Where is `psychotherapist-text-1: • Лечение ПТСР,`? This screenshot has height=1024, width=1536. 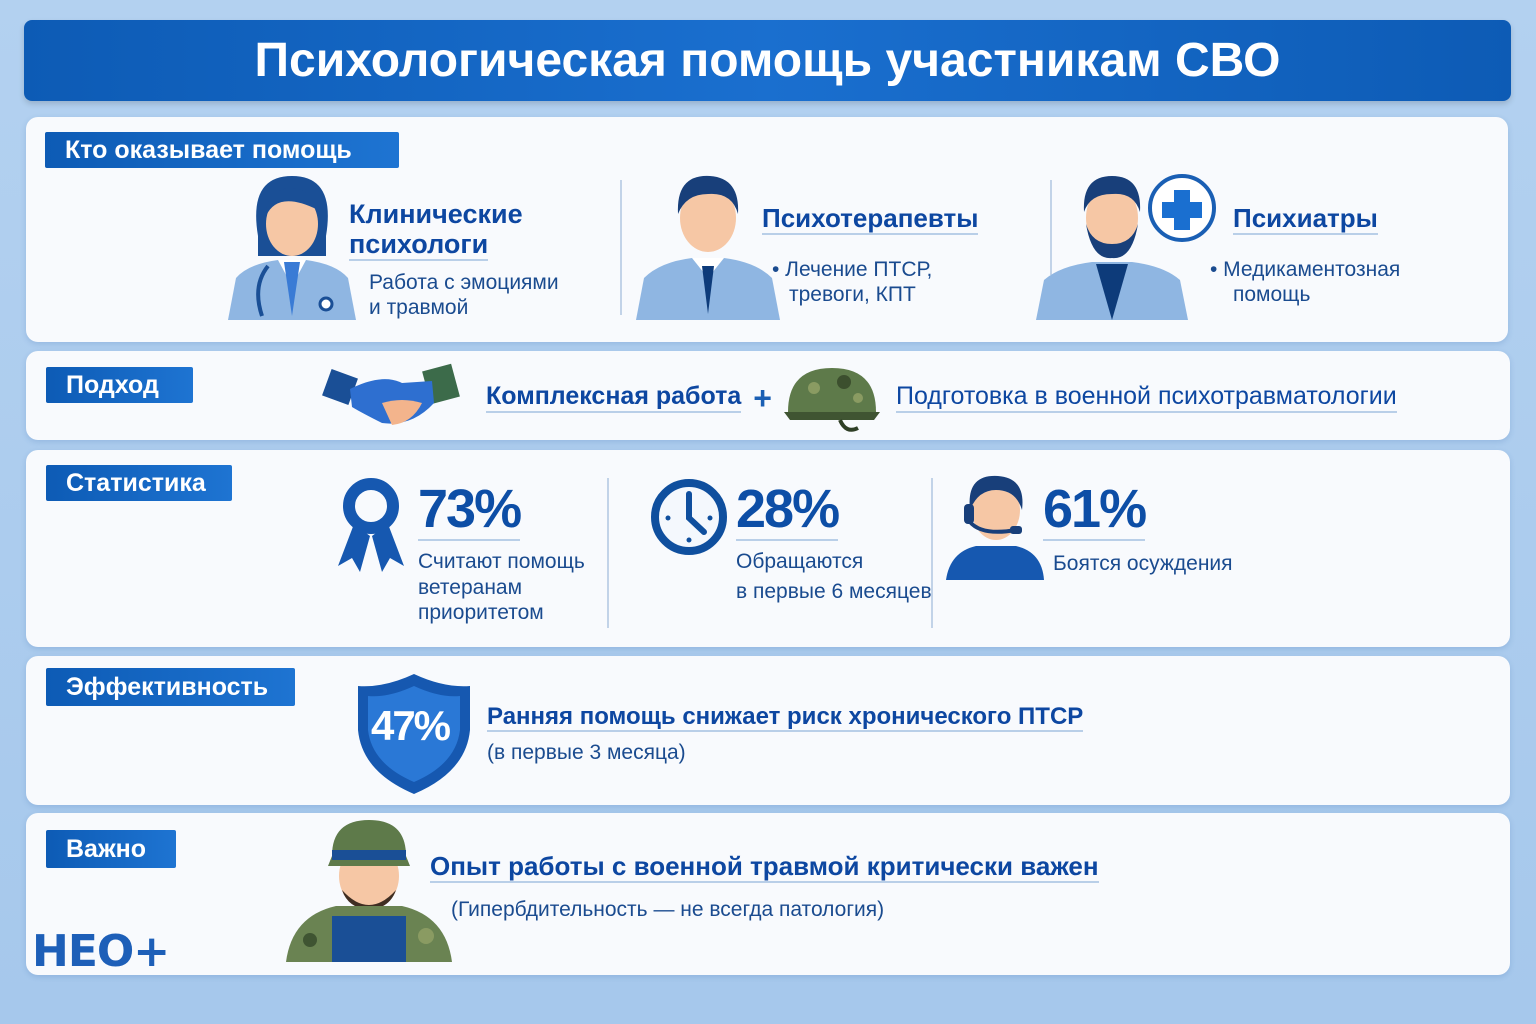 psychotherapist-text-1: • Лечение ПТСР, is located at coordinates (852, 269).